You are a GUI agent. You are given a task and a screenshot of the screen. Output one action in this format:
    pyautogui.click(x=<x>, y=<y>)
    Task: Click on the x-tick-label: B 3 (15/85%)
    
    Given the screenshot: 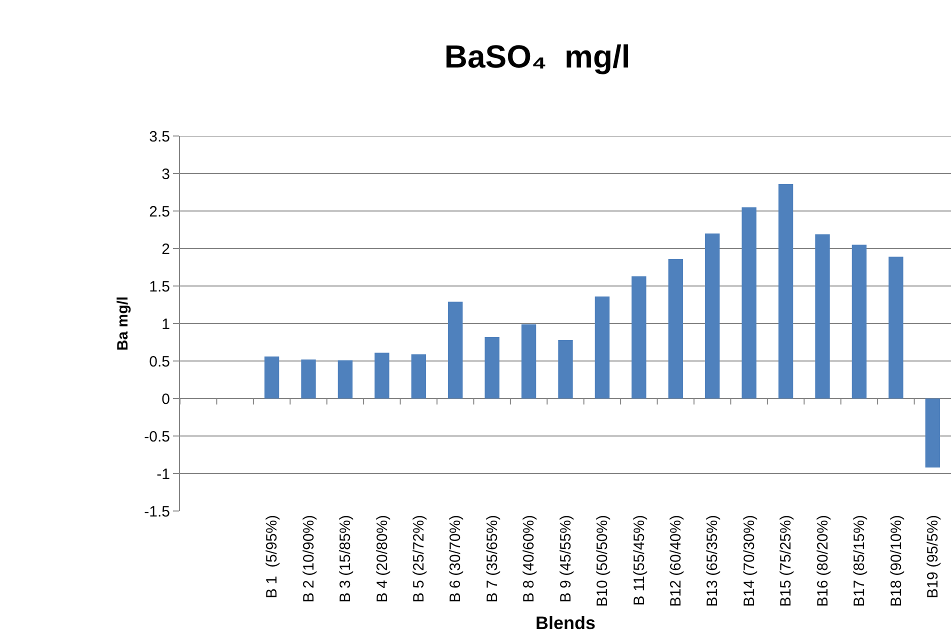 What is the action you would take?
    pyautogui.click(x=345, y=558)
    